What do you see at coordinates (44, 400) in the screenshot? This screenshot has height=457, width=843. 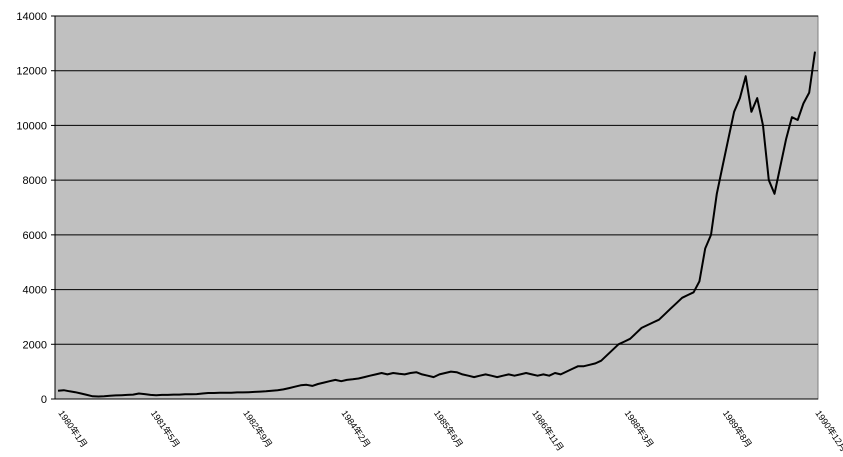 I see `y-tick-label: 0` at bounding box center [44, 400].